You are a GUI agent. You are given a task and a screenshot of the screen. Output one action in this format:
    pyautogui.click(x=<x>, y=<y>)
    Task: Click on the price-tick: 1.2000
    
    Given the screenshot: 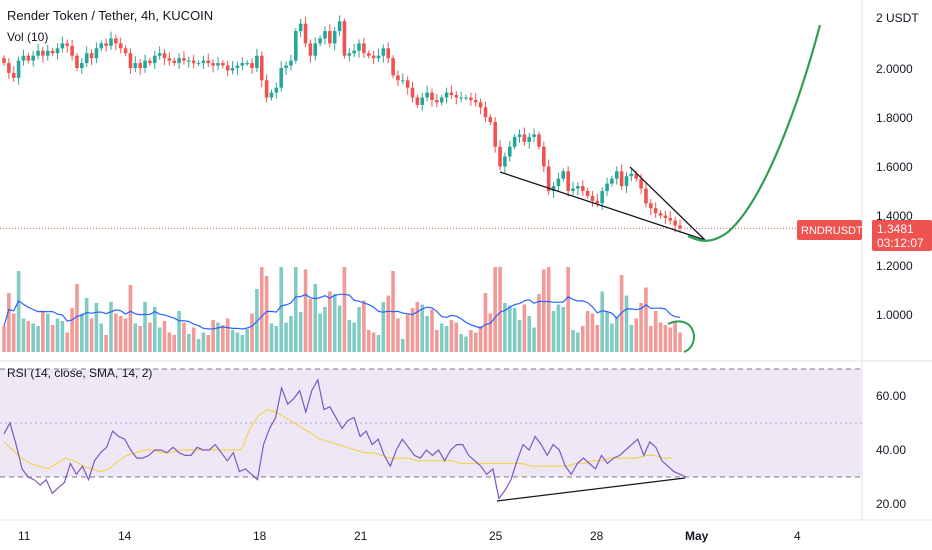 What is the action you would take?
    pyautogui.click(x=894, y=266)
    